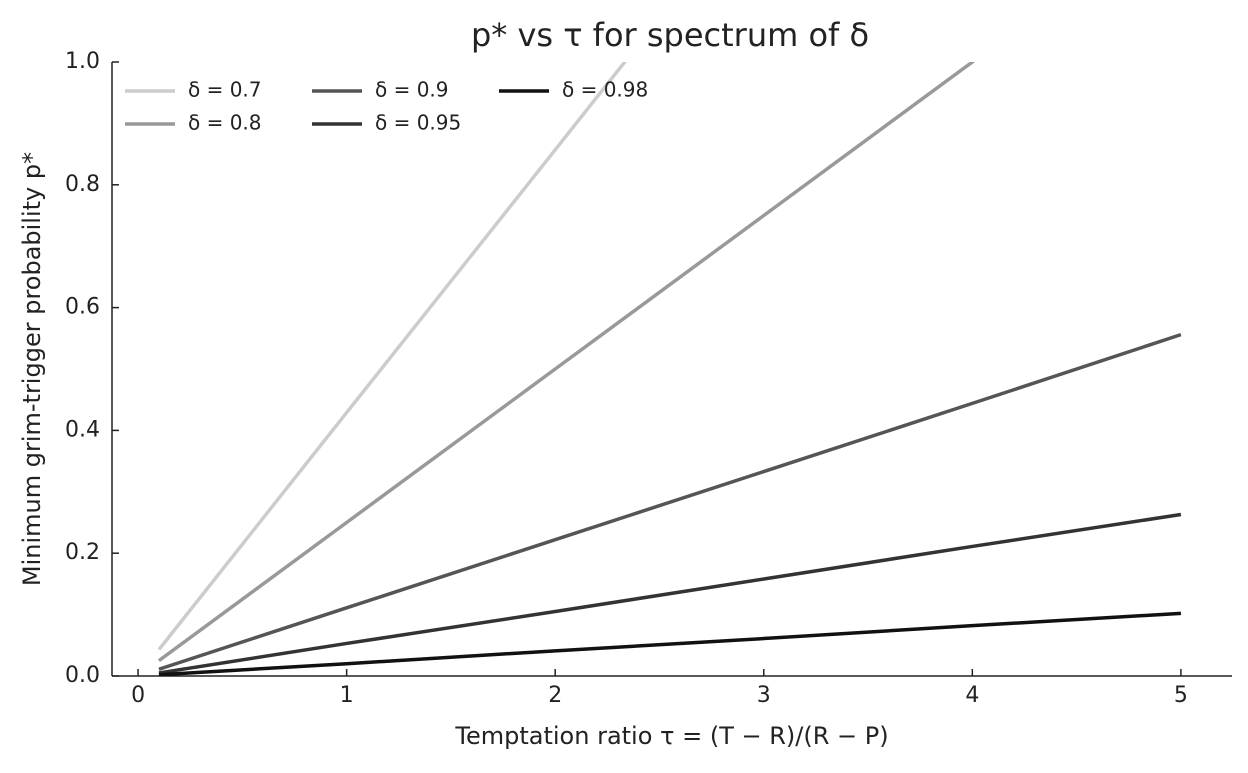 Image resolution: width=1248 pixels, height=773 pixels. I want to click on x-tick-label: 5, so click(1181, 695).